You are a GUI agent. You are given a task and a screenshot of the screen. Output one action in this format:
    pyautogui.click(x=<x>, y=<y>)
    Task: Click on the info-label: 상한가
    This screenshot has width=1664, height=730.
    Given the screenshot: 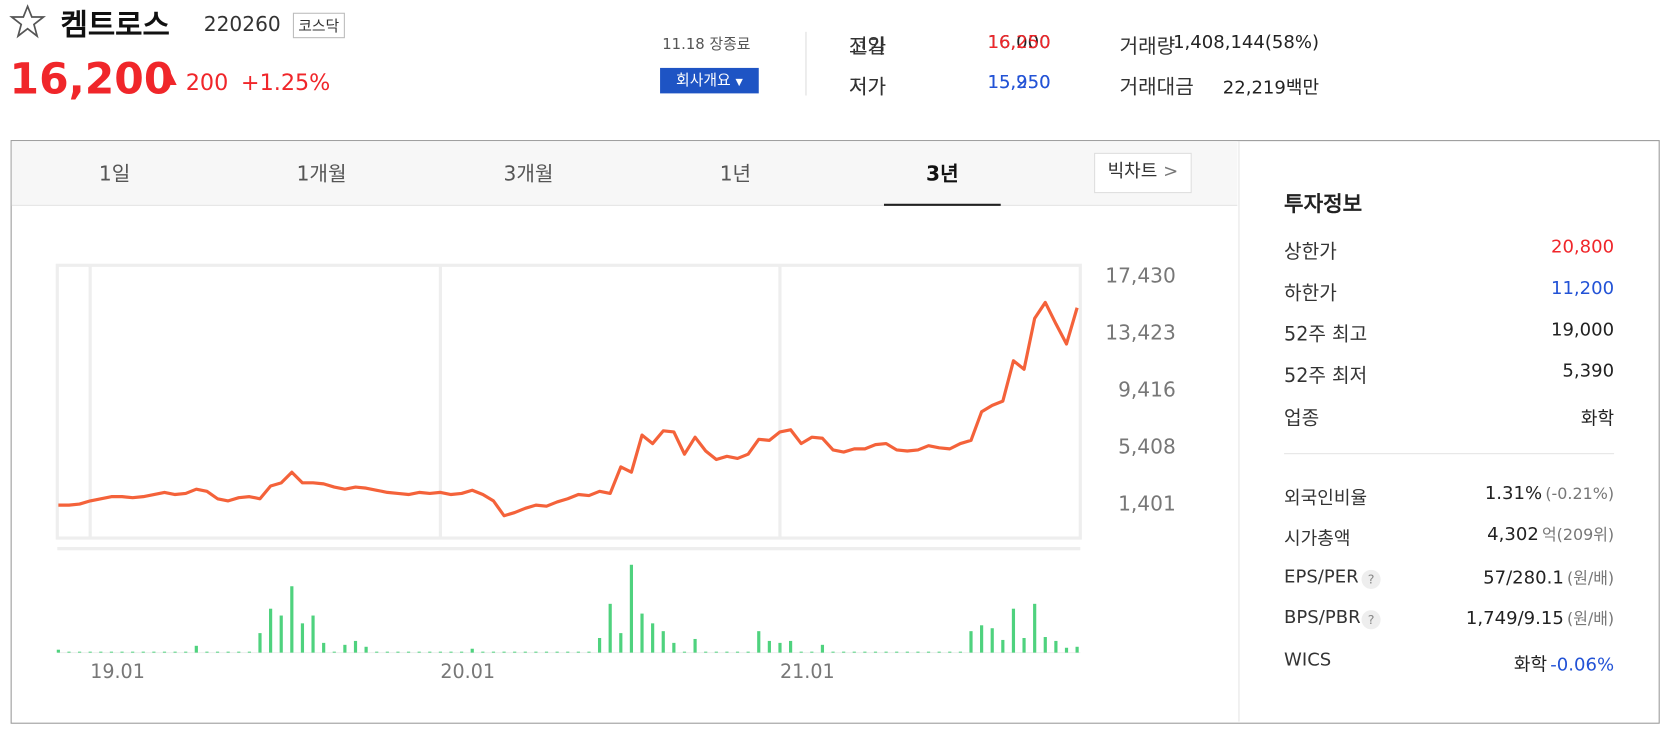 What is the action you would take?
    pyautogui.click(x=1310, y=252)
    